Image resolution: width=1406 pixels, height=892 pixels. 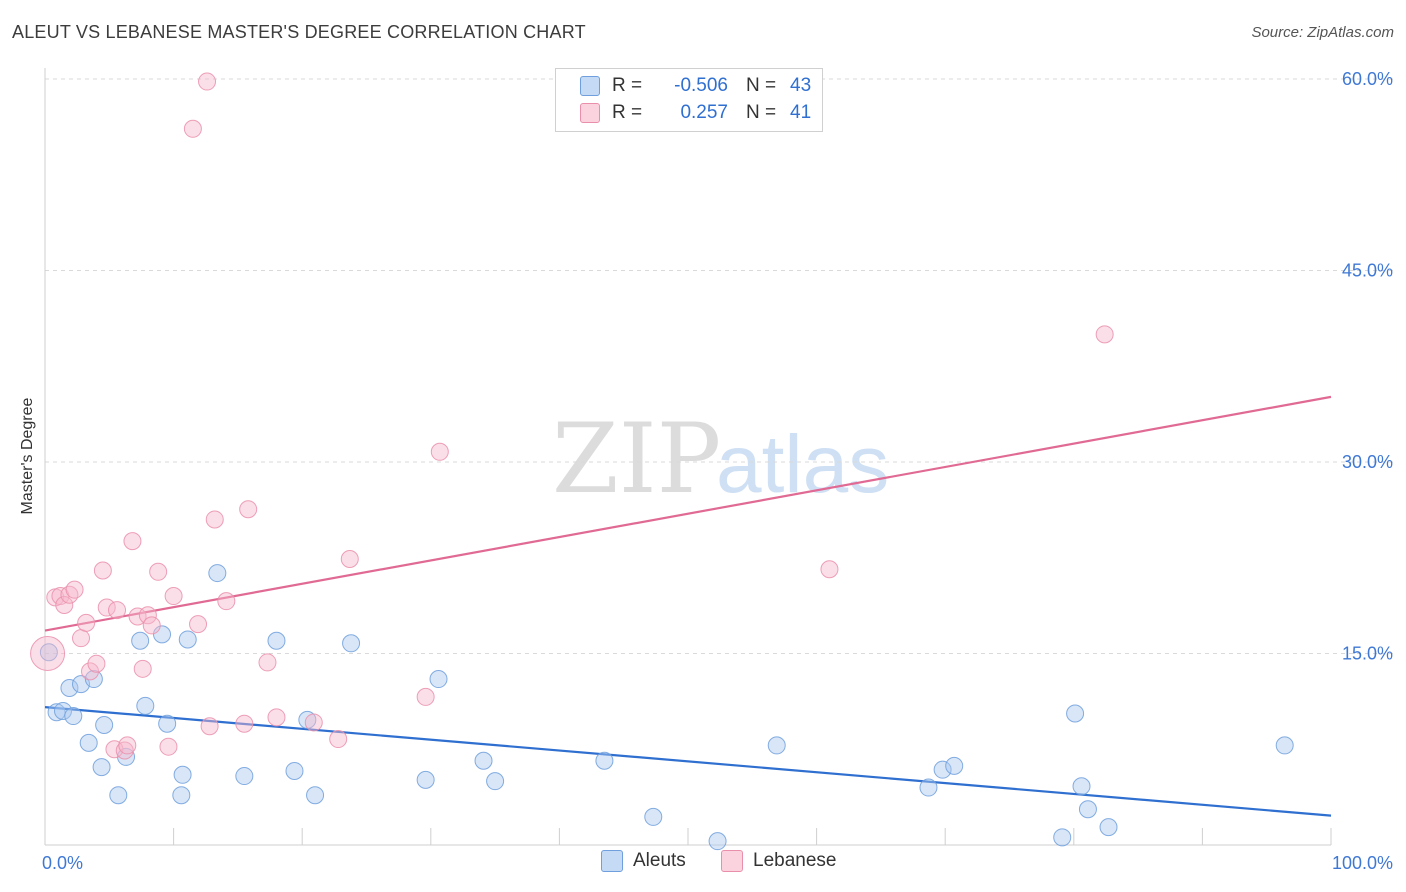 What do you see at coordinates (801, 112) in the screenshot?
I see `n-value-lebanese: 41` at bounding box center [801, 112].